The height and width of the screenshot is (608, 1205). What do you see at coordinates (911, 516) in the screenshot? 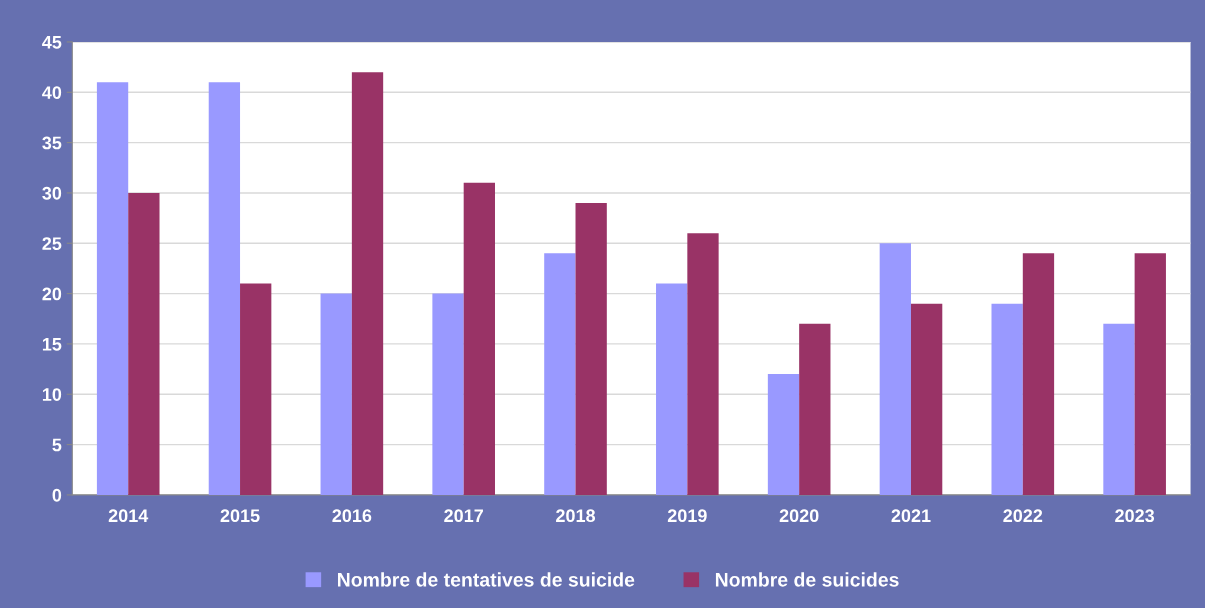
I see `x-tick-label: 2021` at bounding box center [911, 516].